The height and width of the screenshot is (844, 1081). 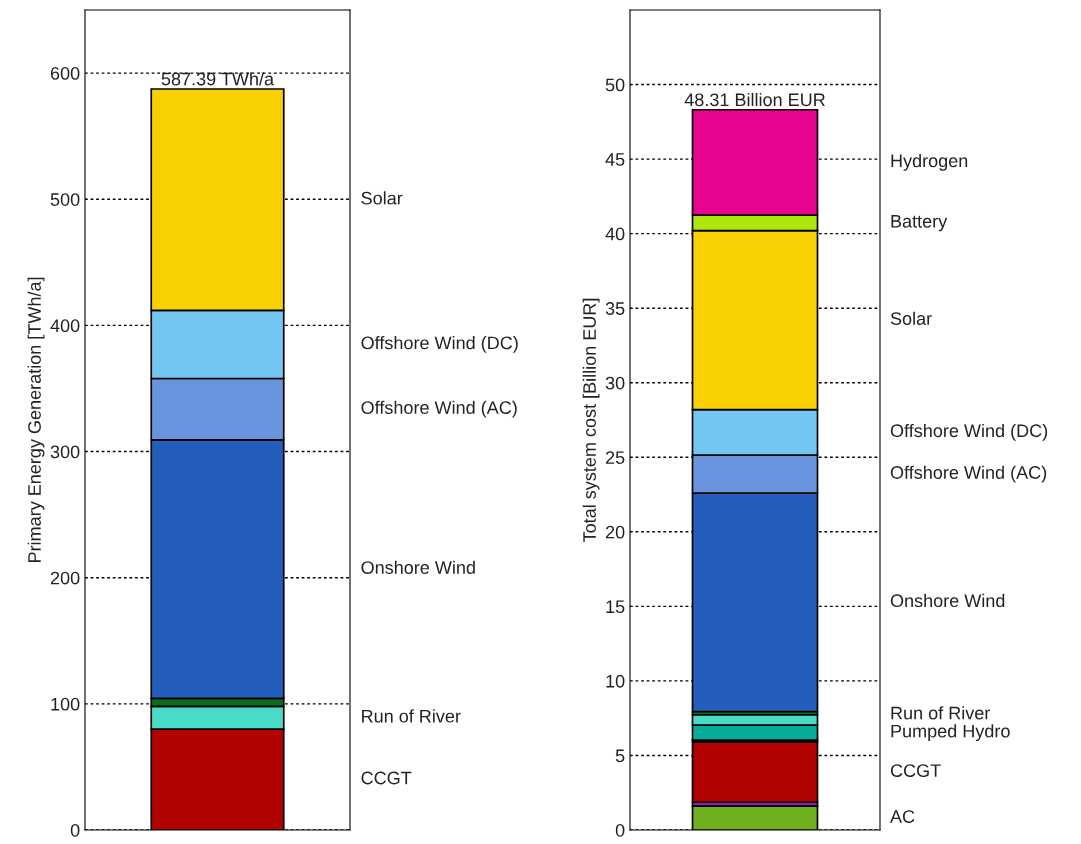 What do you see at coordinates (615, 383) in the screenshot?
I see `y-tick-label: 30` at bounding box center [615, 383].